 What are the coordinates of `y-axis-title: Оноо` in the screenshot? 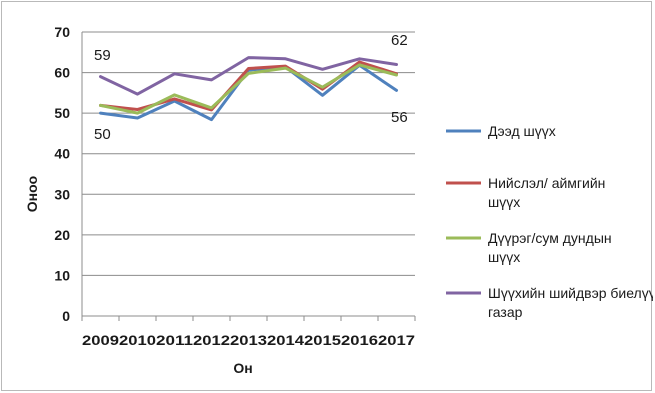 It's located at (32, 194).